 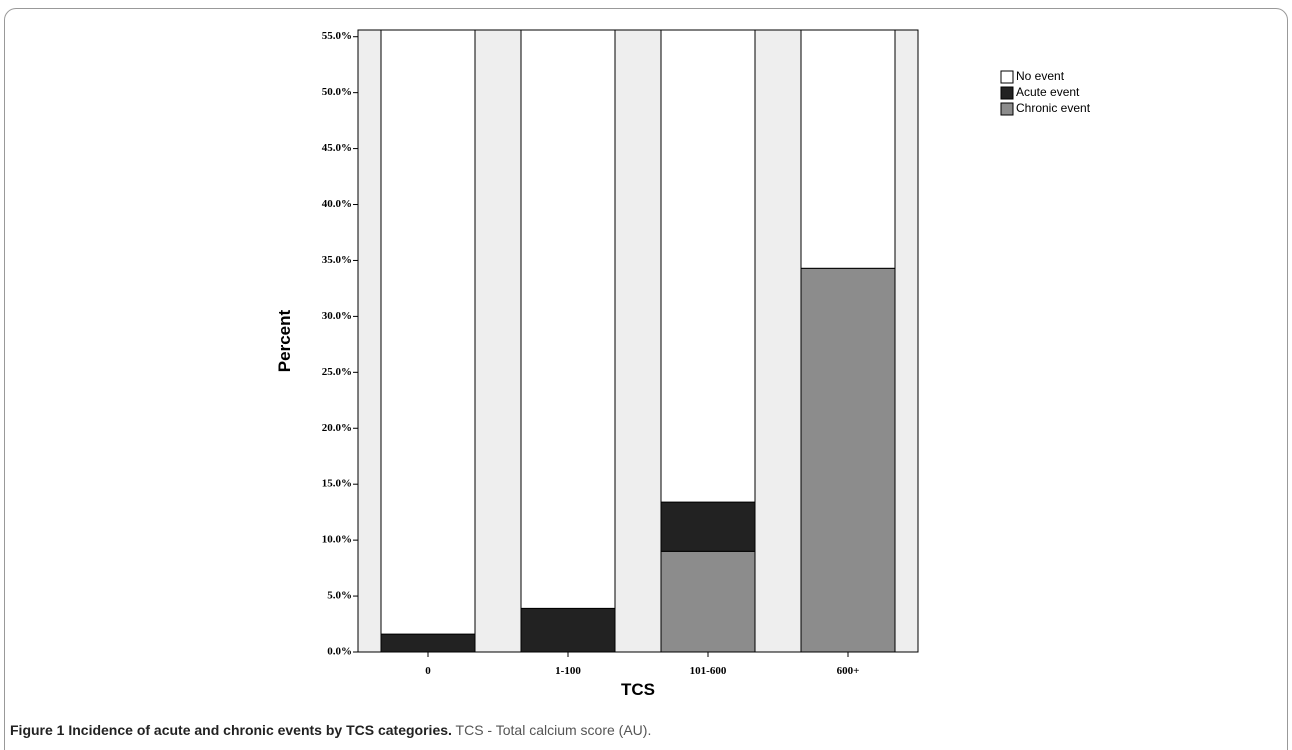 What do you see at coordinates (284, 340) in the screenshot?
I see `y-axis-title: Percent` at bounding box center [284, 340].